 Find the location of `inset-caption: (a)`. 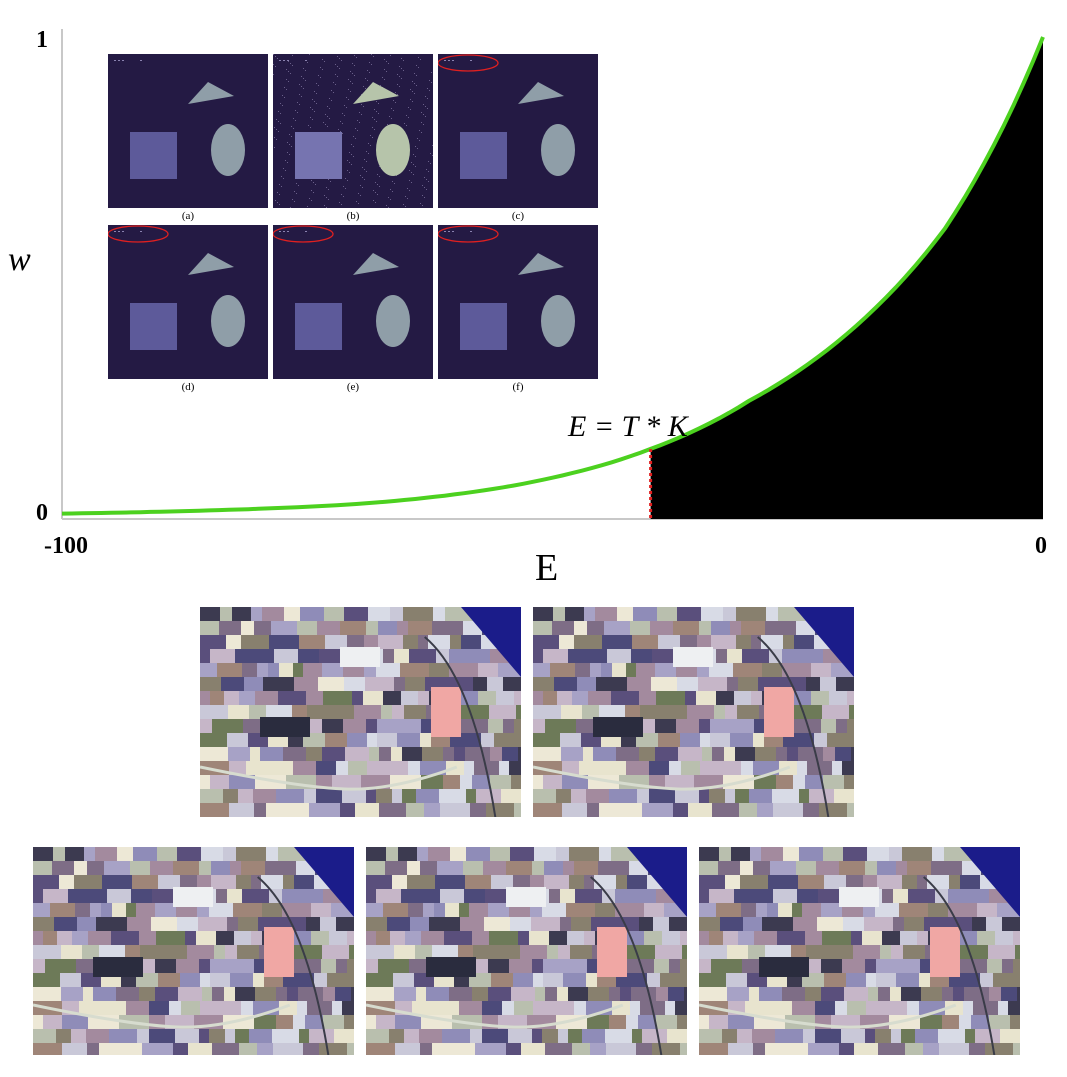

inset-caption: (a) is located at coordinates (188, 216).